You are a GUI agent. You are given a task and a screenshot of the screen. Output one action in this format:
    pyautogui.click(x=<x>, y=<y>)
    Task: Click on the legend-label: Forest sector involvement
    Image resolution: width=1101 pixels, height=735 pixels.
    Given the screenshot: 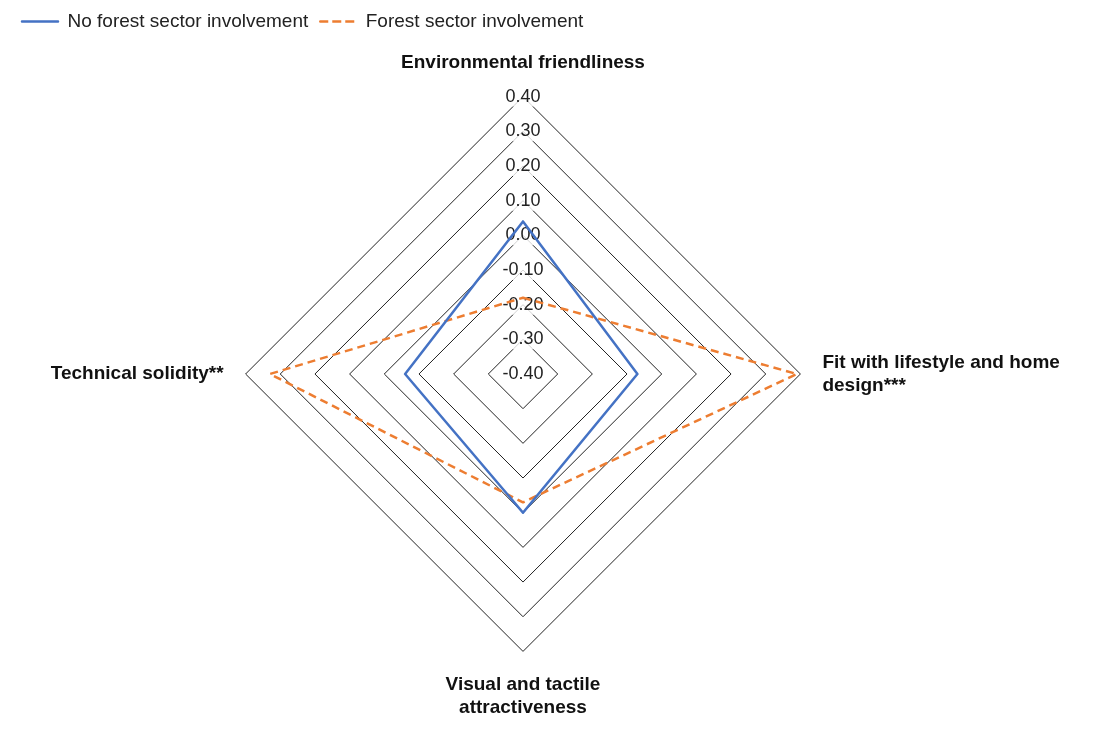 What is the action you would take?
    pyautogui.click(x=475, y=20)
    